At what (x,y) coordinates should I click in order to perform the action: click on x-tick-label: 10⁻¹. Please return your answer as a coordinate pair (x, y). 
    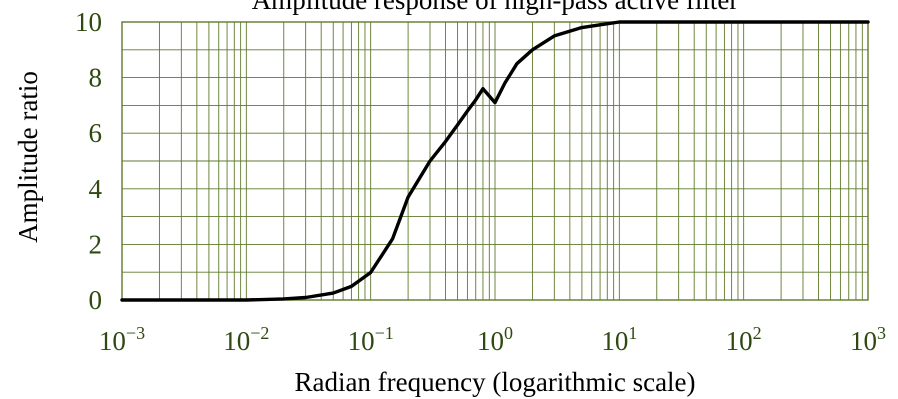
    Looking at the image, I should click on (371, 339).